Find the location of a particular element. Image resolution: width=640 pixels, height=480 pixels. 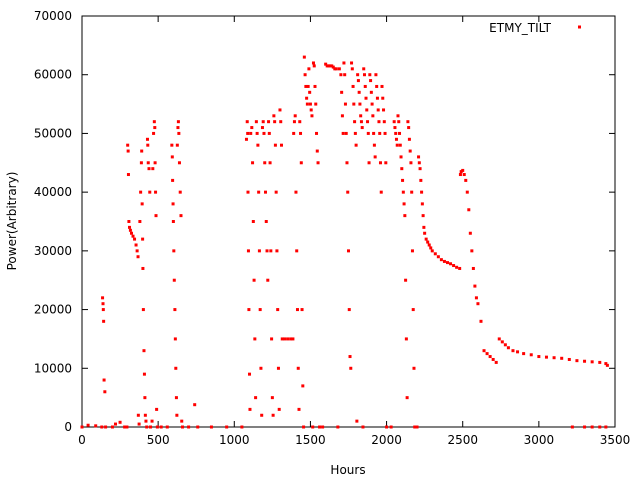

y-tick-label: 60000 is located at coordinates (53, 75).